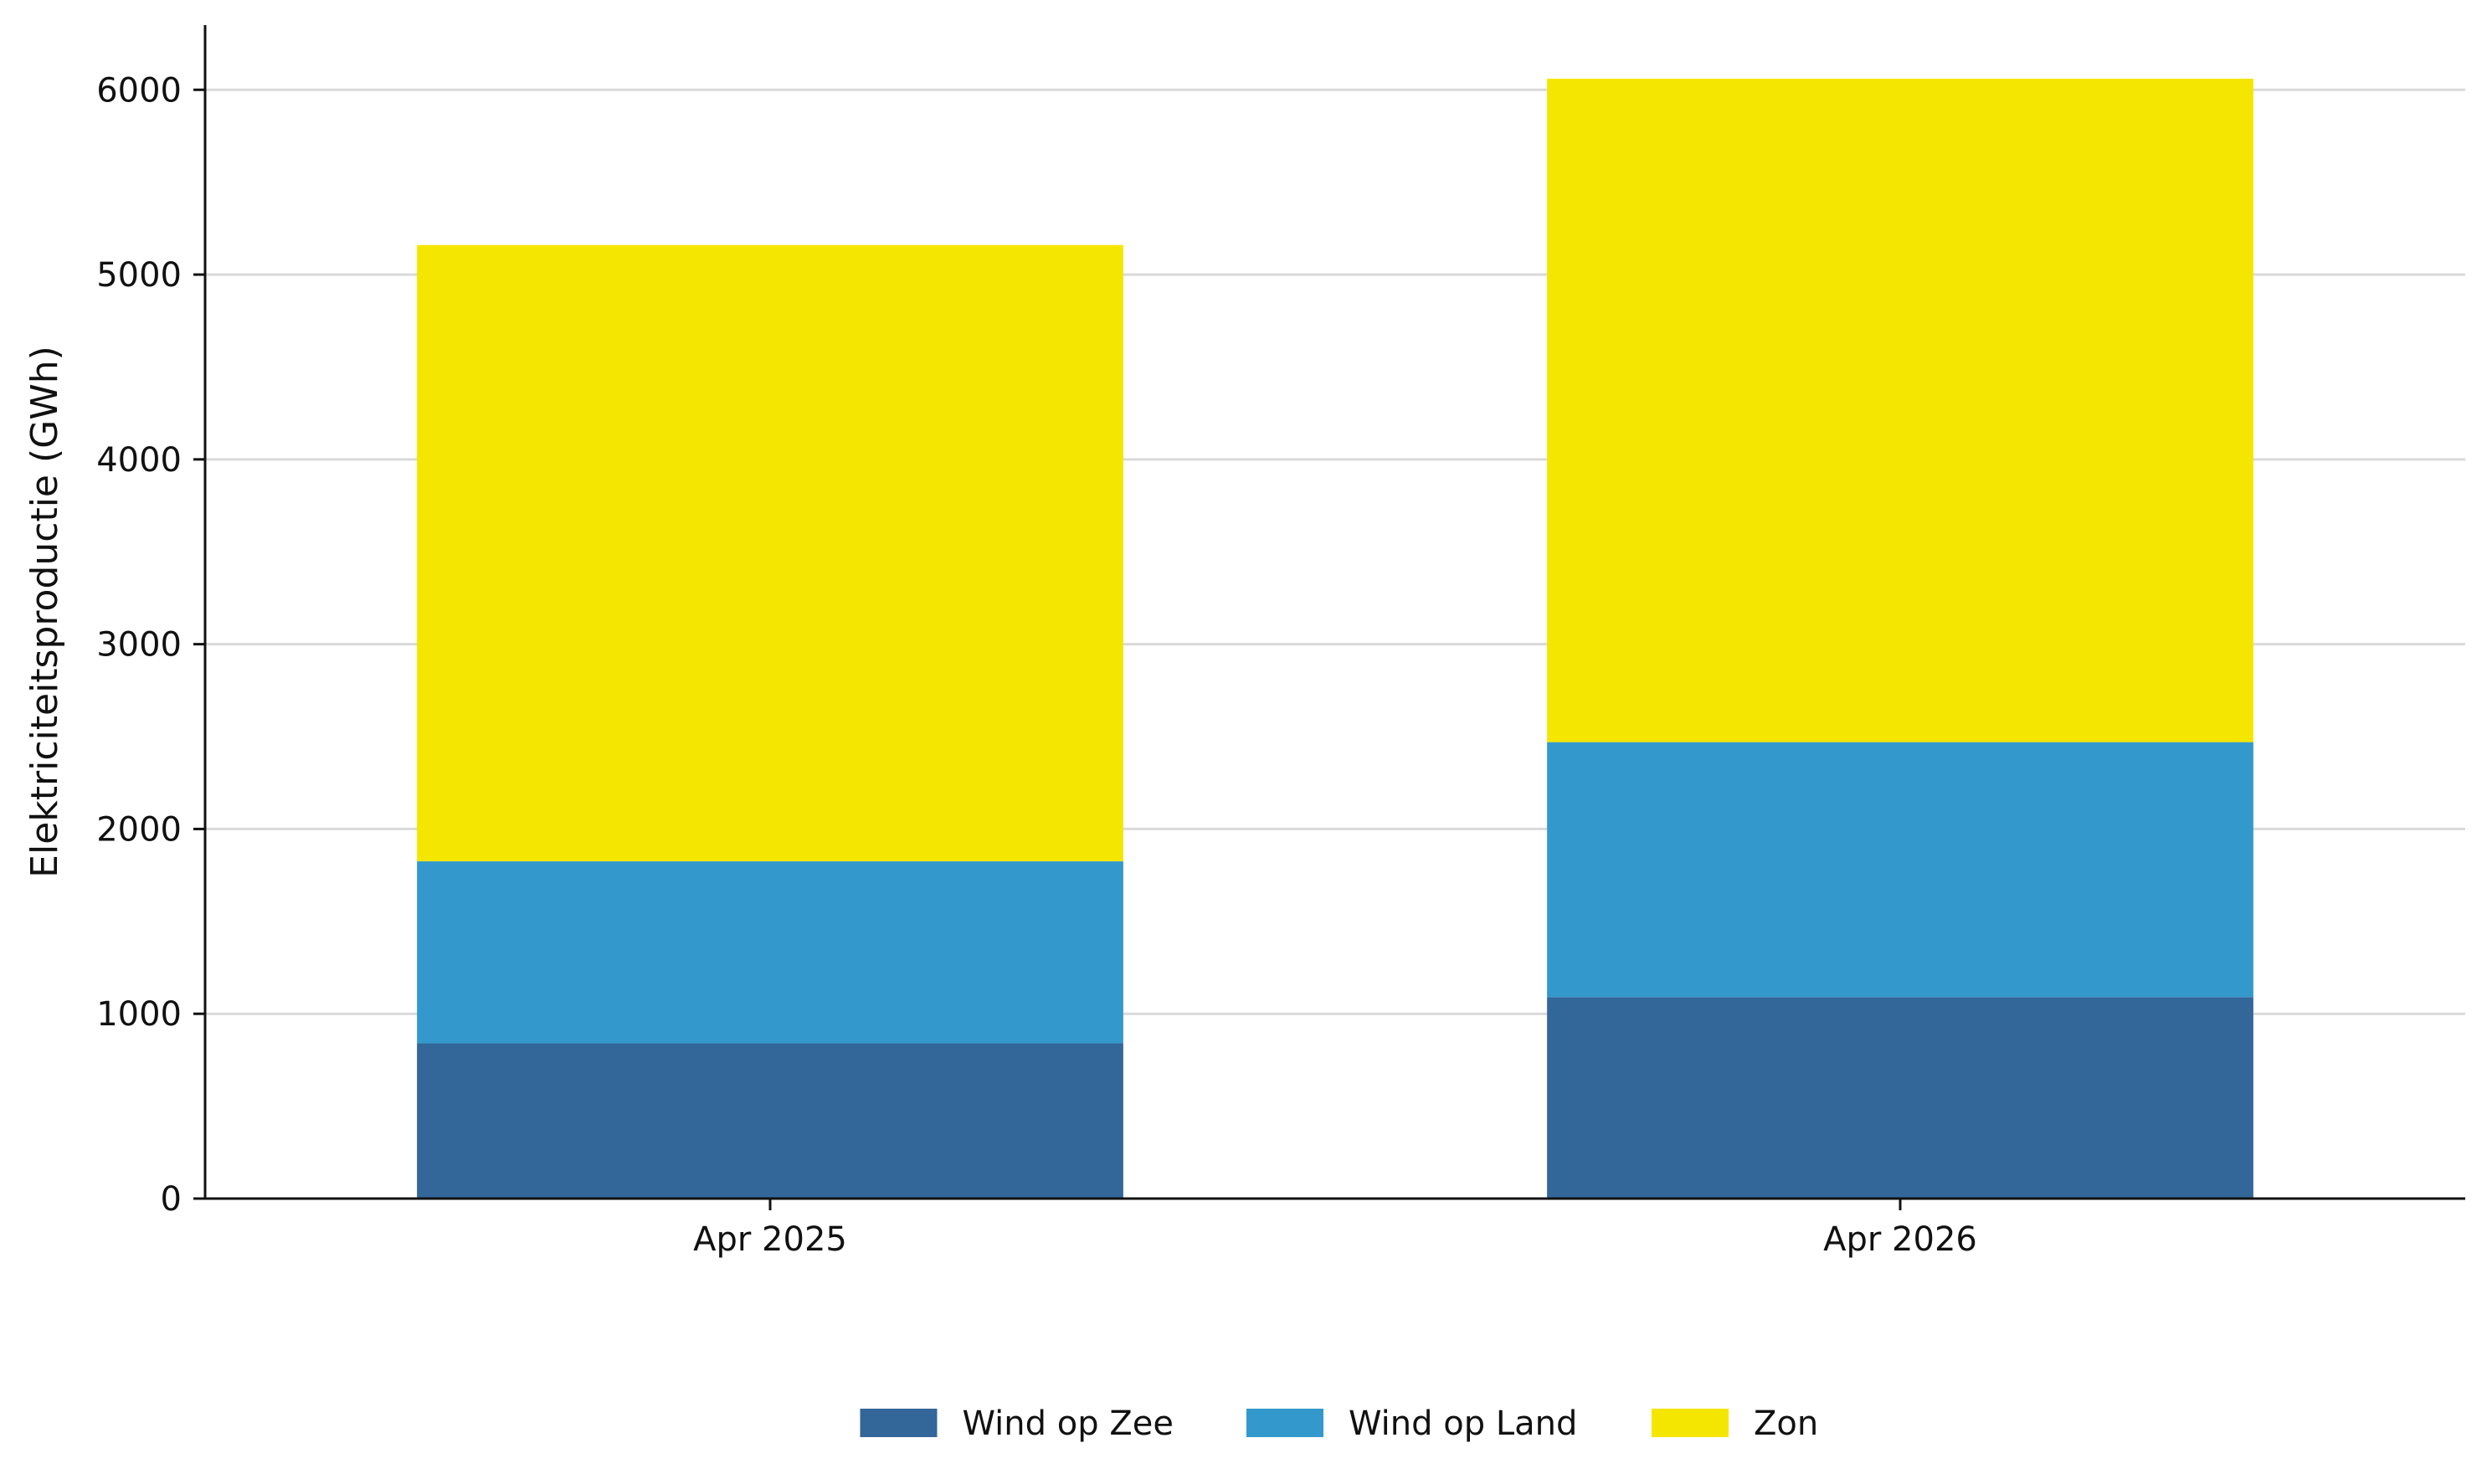 The image size is (2487, 1484). Describe the element at coordinates (1900, 1240) in the screenshot. I see `x-tick-label: Apr 2026` at that location.